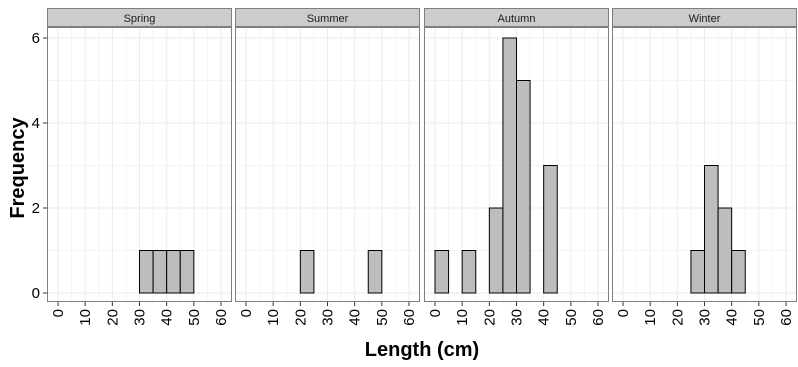  I want to click on facet-strip-label: Winter, so click(705, 19).